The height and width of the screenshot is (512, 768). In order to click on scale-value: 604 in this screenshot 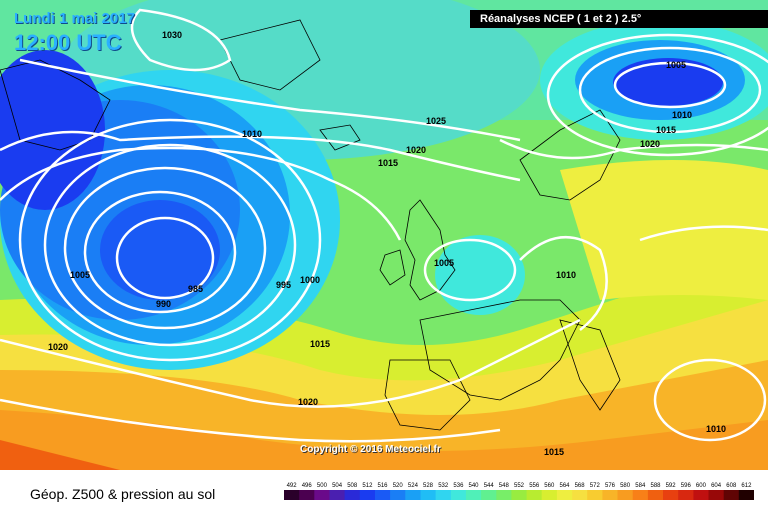, I will do `click(716, 486)`.